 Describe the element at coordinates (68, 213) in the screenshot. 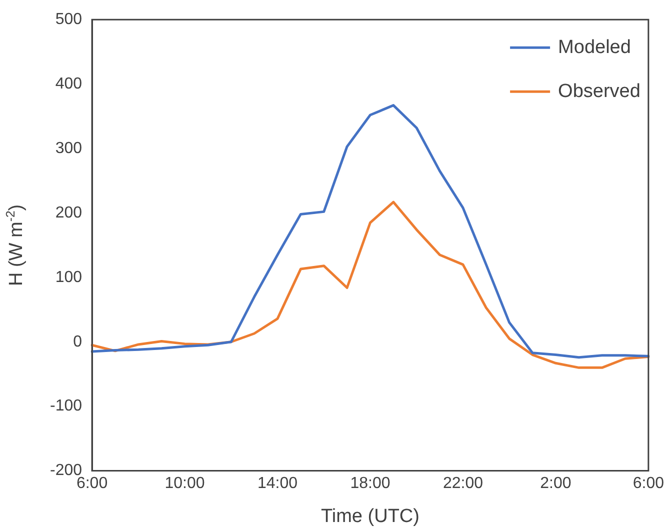

I see `y-tick-label: 200` at that location.